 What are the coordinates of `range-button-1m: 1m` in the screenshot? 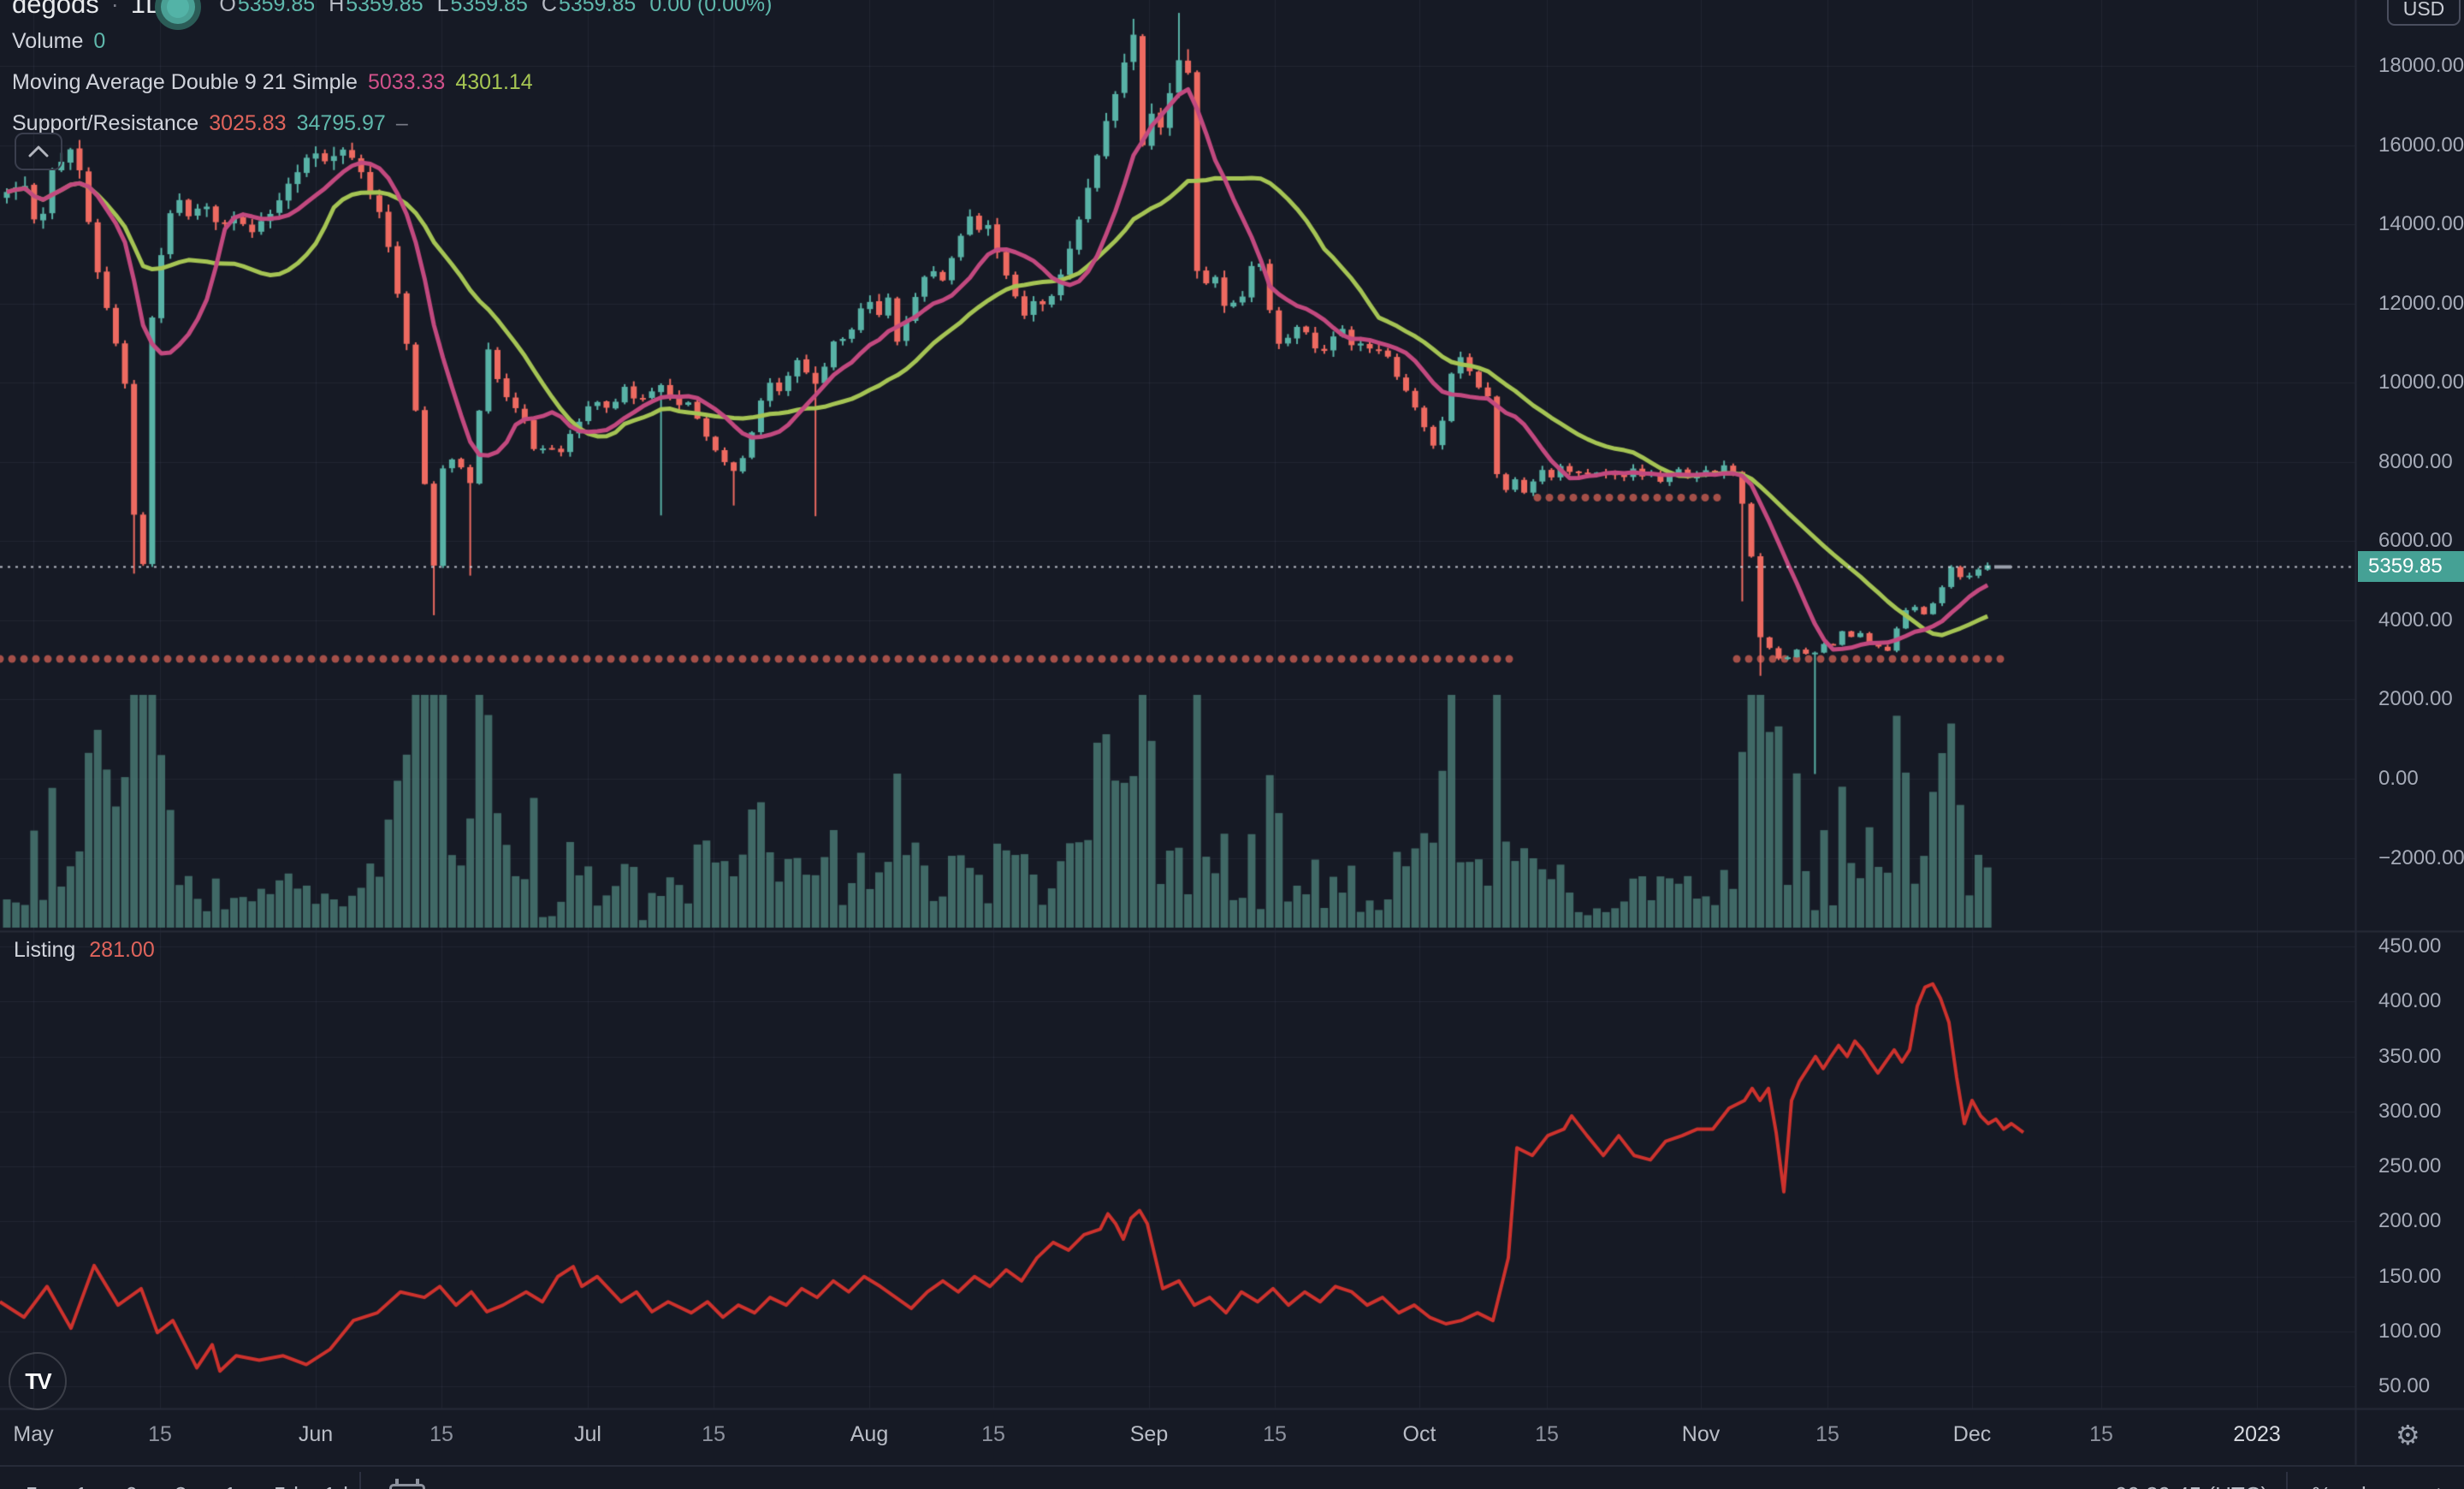 It's located at (239, 1485).